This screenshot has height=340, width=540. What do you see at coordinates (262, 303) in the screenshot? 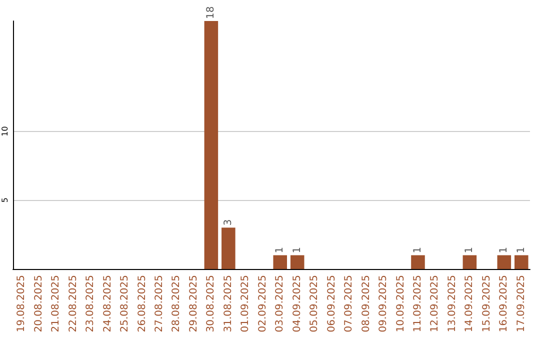
I see `x-tick-label: 02.09.2025` at bounding box center [262, 303].